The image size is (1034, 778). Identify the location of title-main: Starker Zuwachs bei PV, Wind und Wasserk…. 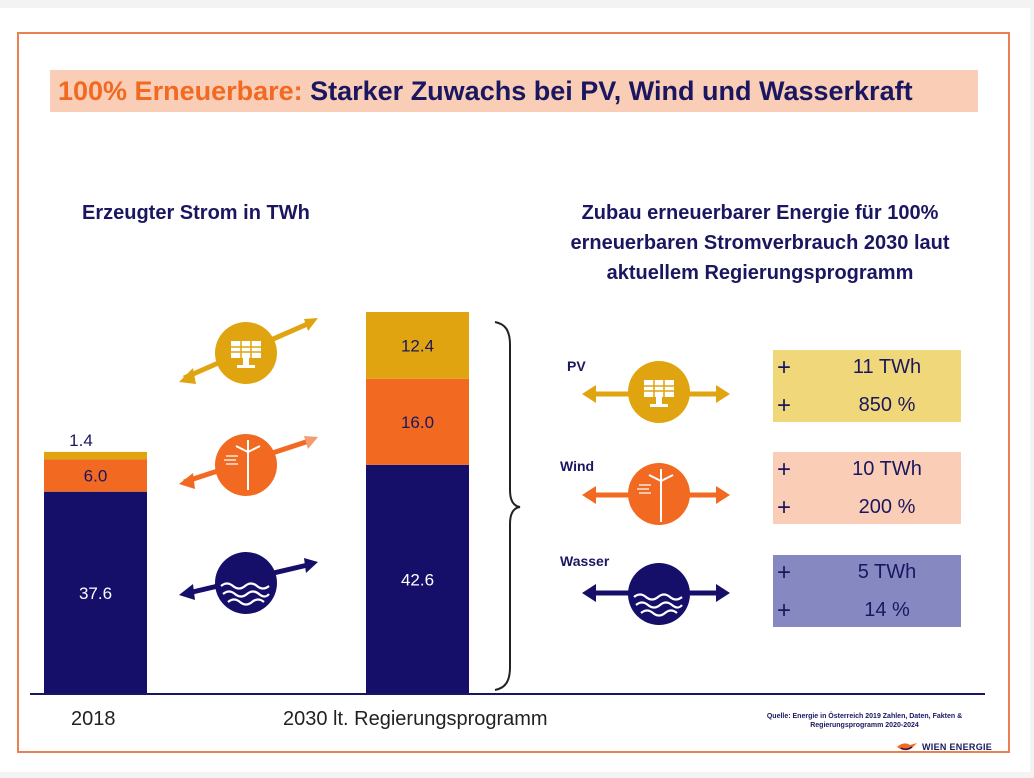
(607, 90).